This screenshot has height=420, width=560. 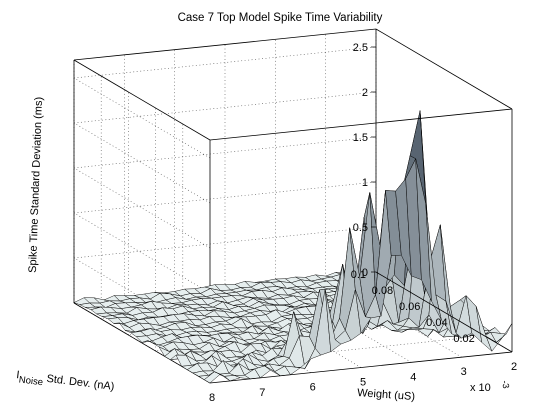 I want to click on x-tick-label: 5, so click(x=363, y=383).